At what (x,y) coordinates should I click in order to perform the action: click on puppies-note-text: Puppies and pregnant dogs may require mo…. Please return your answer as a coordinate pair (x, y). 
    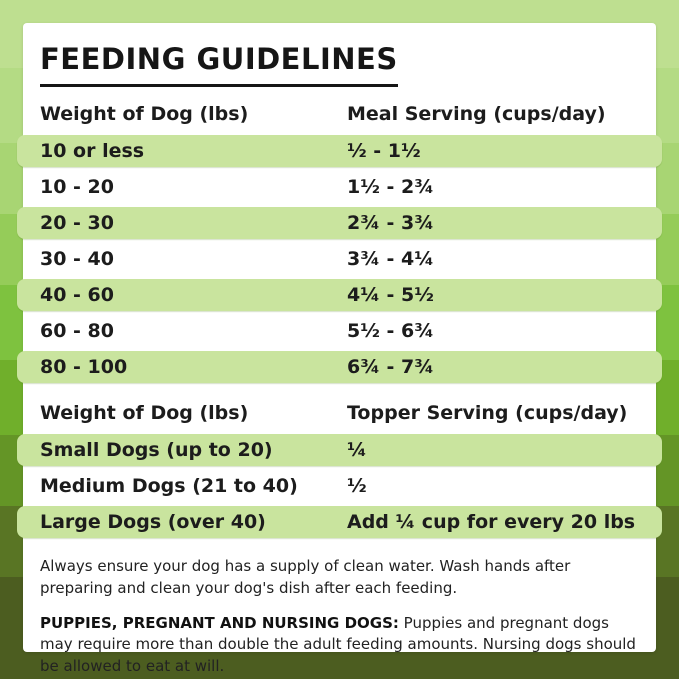
    Looking at the image, I should click on (338, 644).